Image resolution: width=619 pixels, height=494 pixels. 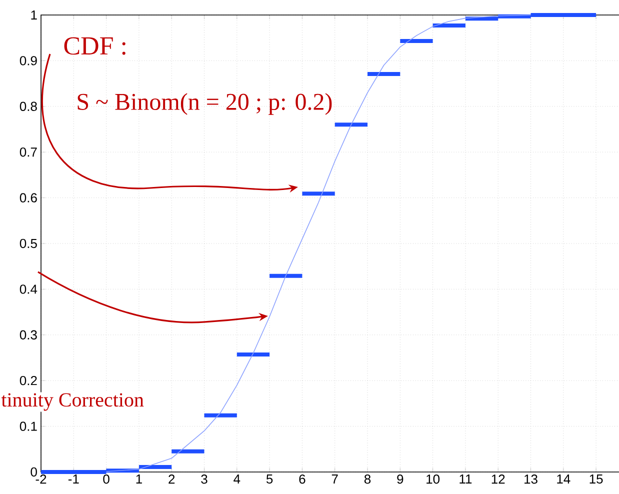 What do you see at coordinates (171, 479) in the screenshot?
I see `x-tick-label: 2` at bounding box center [171, 479].